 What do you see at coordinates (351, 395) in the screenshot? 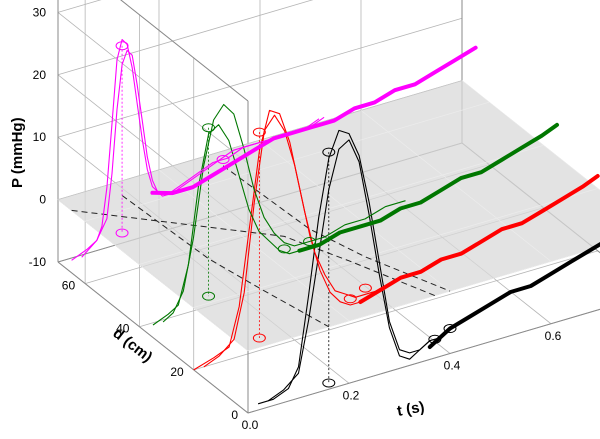
I see `x-tick-label: 0.2` at bounding box center [351, 395].